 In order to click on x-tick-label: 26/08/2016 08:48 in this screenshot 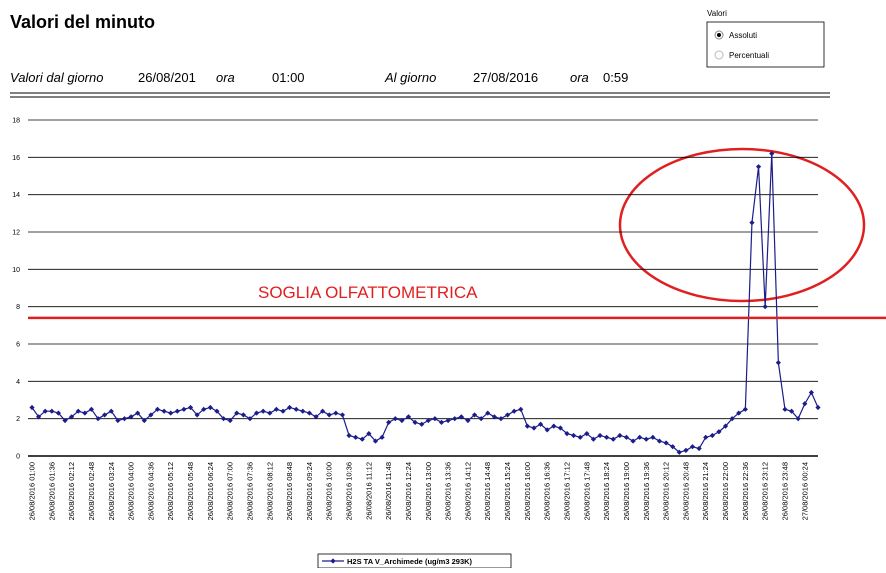, I will do `click(289, 491)`.